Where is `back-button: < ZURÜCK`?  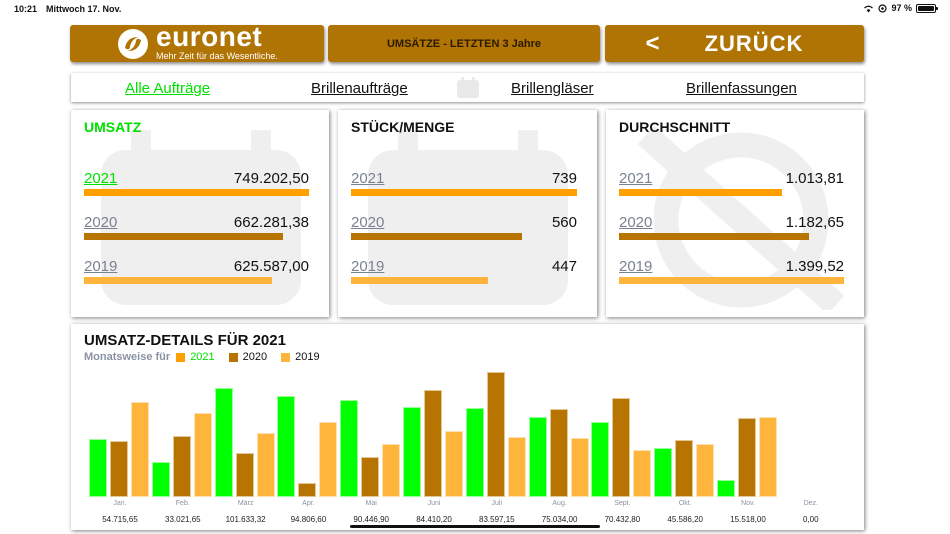 back-button: < ZURÜCK is located at coordinates (734, 43).